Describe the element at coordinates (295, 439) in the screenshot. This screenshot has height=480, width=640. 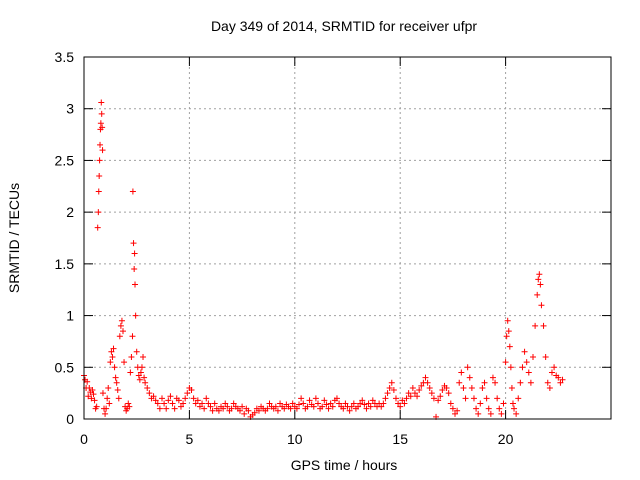
I see `x-tick-label: 10` at that location.